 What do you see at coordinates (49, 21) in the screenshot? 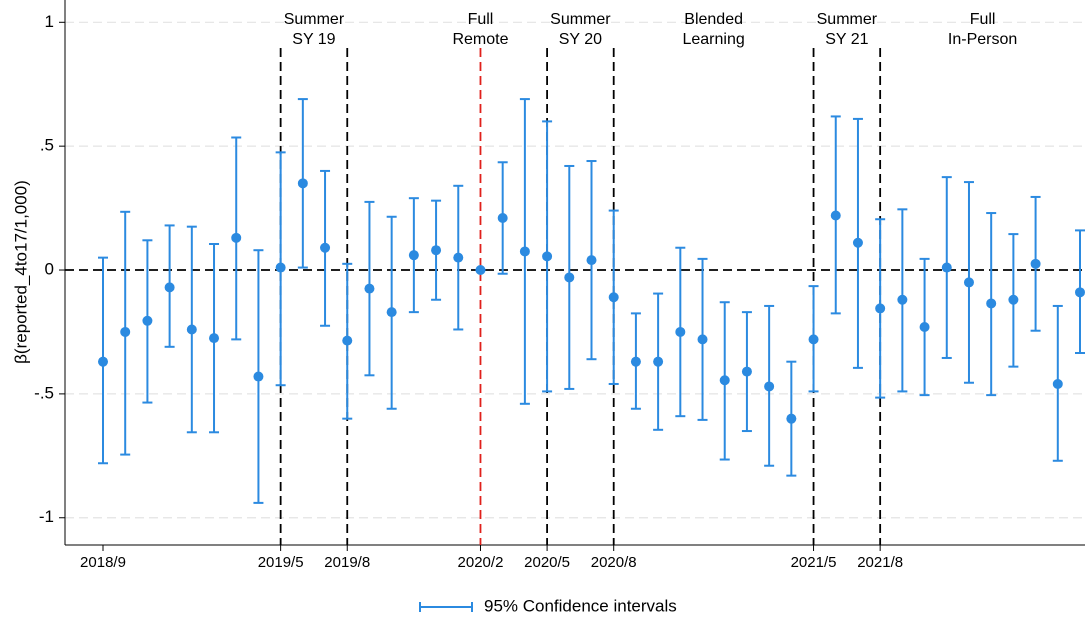
I see `y-tick-label: 1` at bounding box center [49, 21].